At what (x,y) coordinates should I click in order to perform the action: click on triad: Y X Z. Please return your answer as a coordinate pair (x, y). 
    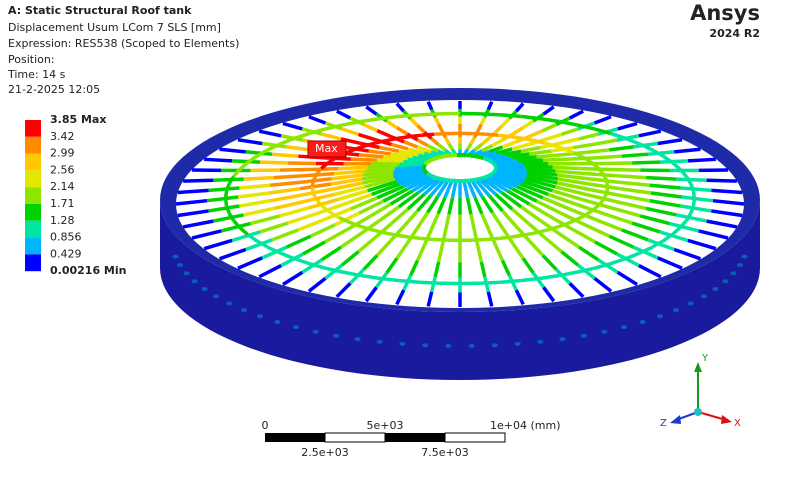
    Looking at the image, I should click on (700, 391).